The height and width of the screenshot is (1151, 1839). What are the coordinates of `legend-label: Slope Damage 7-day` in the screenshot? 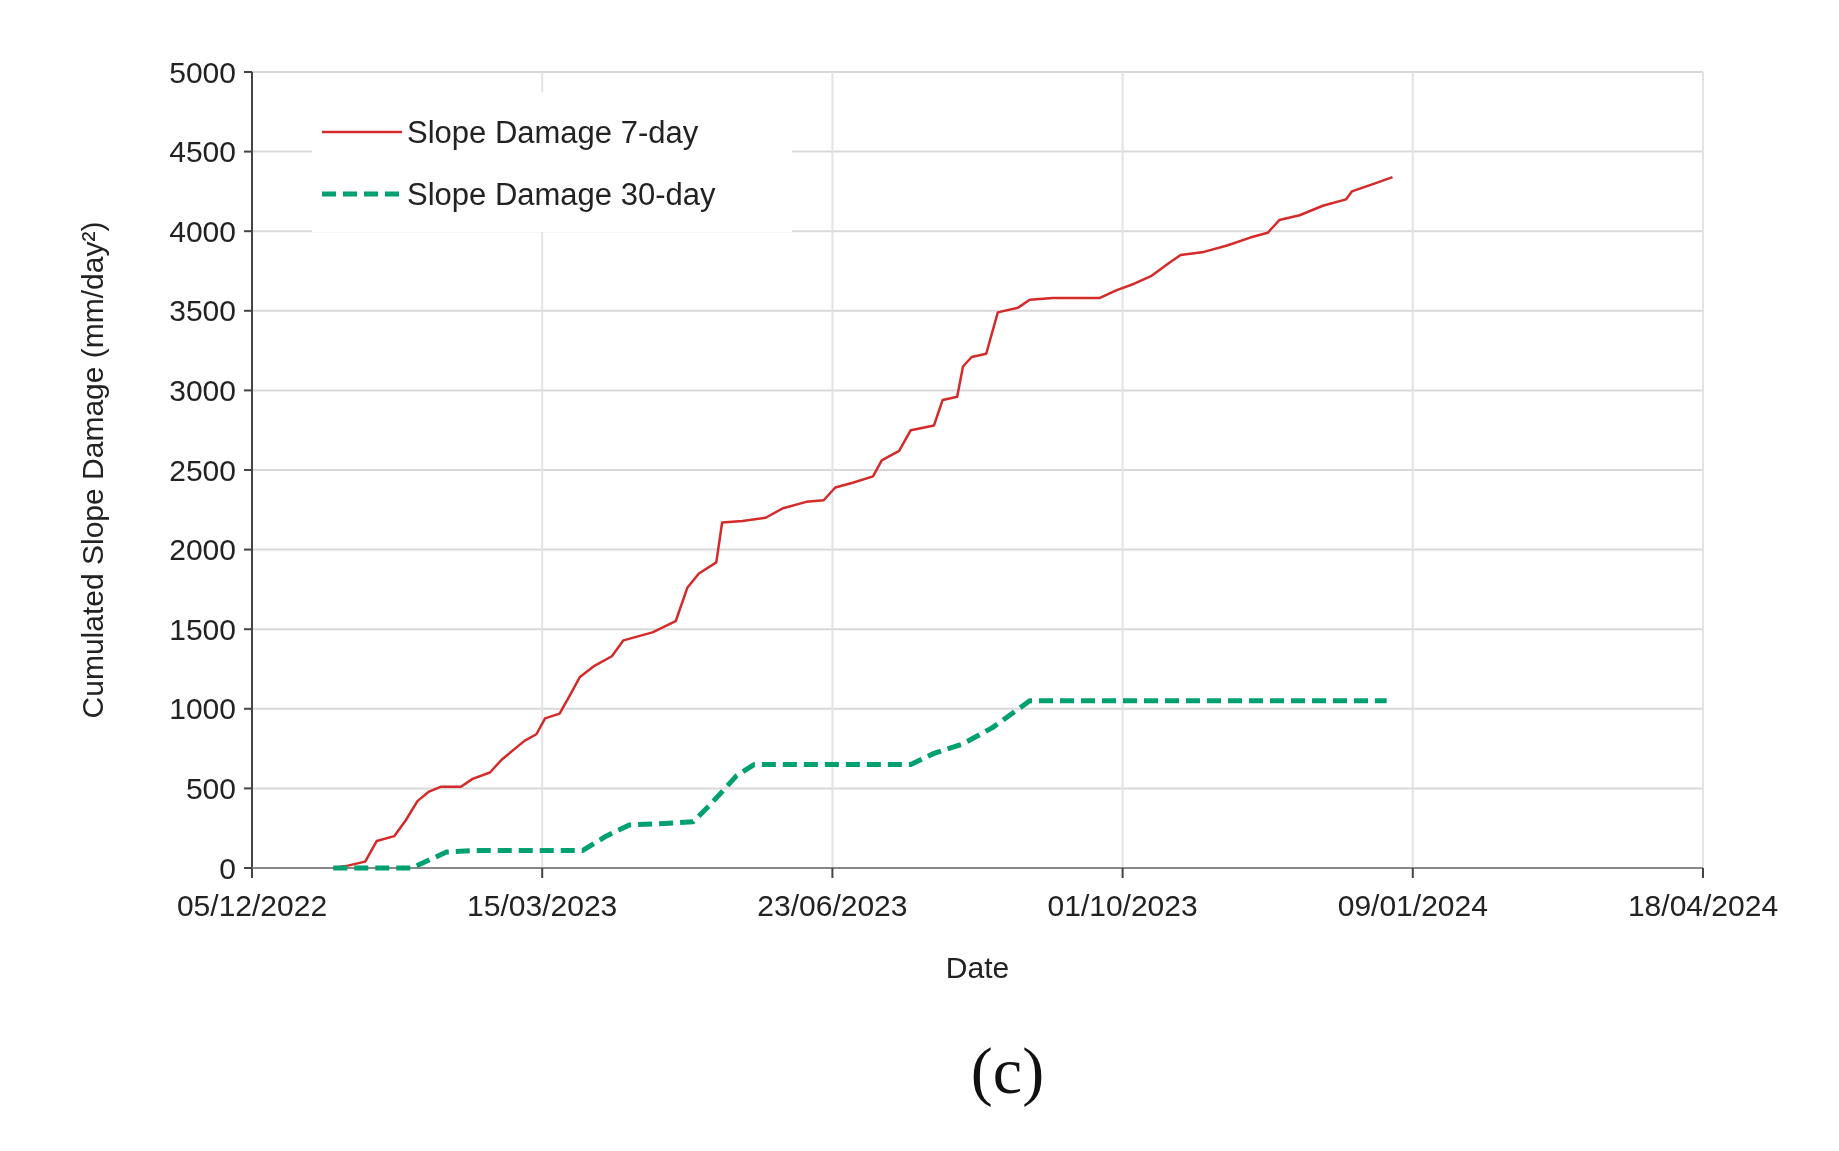 It's located at (553, 132).